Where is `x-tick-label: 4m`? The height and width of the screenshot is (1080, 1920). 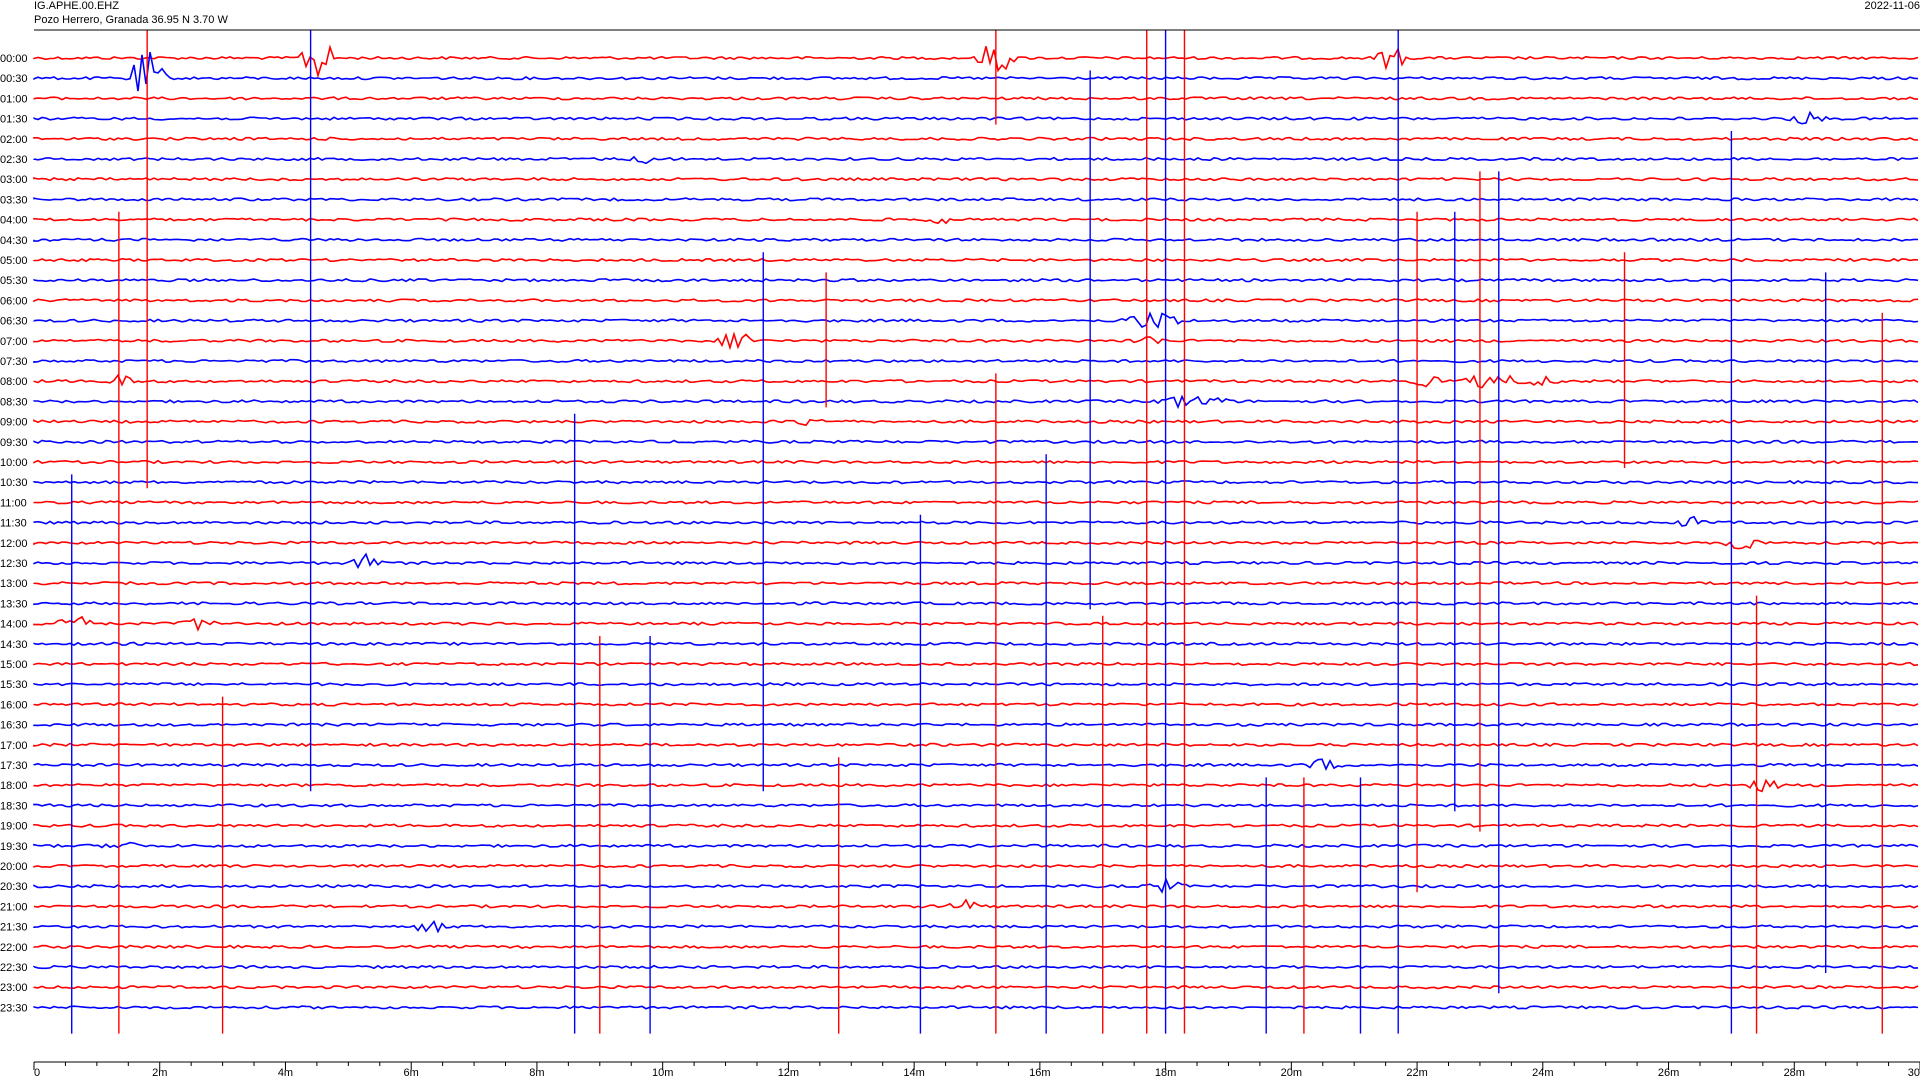
x-tick-label: 4m is located at coordinates (285, 1073).